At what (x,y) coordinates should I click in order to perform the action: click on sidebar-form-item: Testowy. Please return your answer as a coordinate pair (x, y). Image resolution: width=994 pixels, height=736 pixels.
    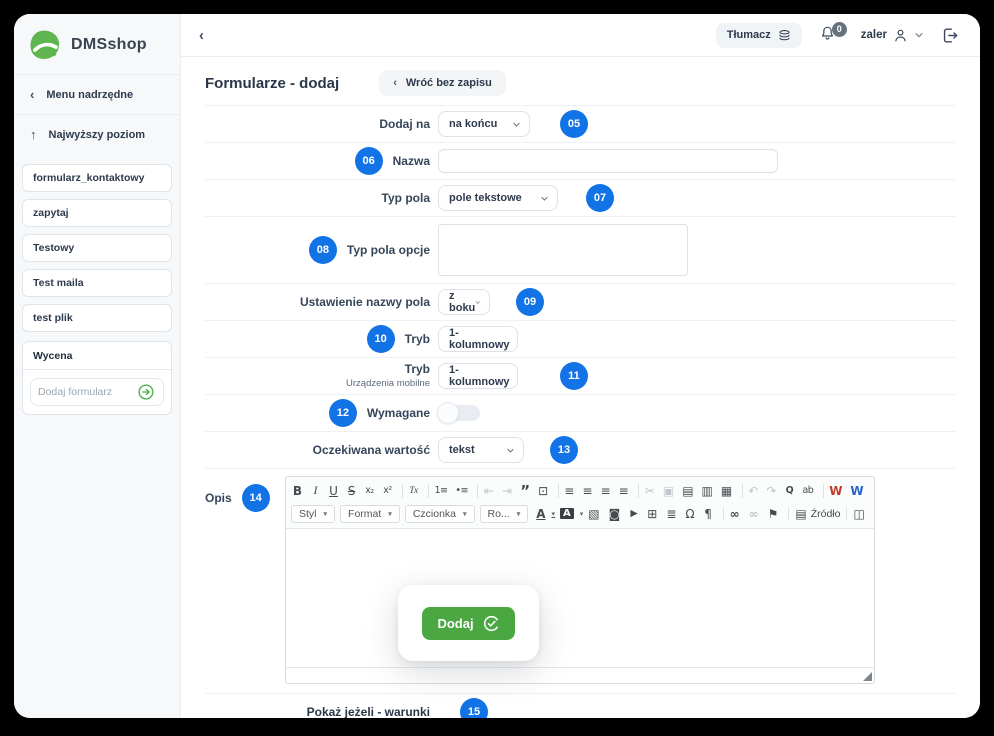
    Looking at the image, I should click on (97, 248).